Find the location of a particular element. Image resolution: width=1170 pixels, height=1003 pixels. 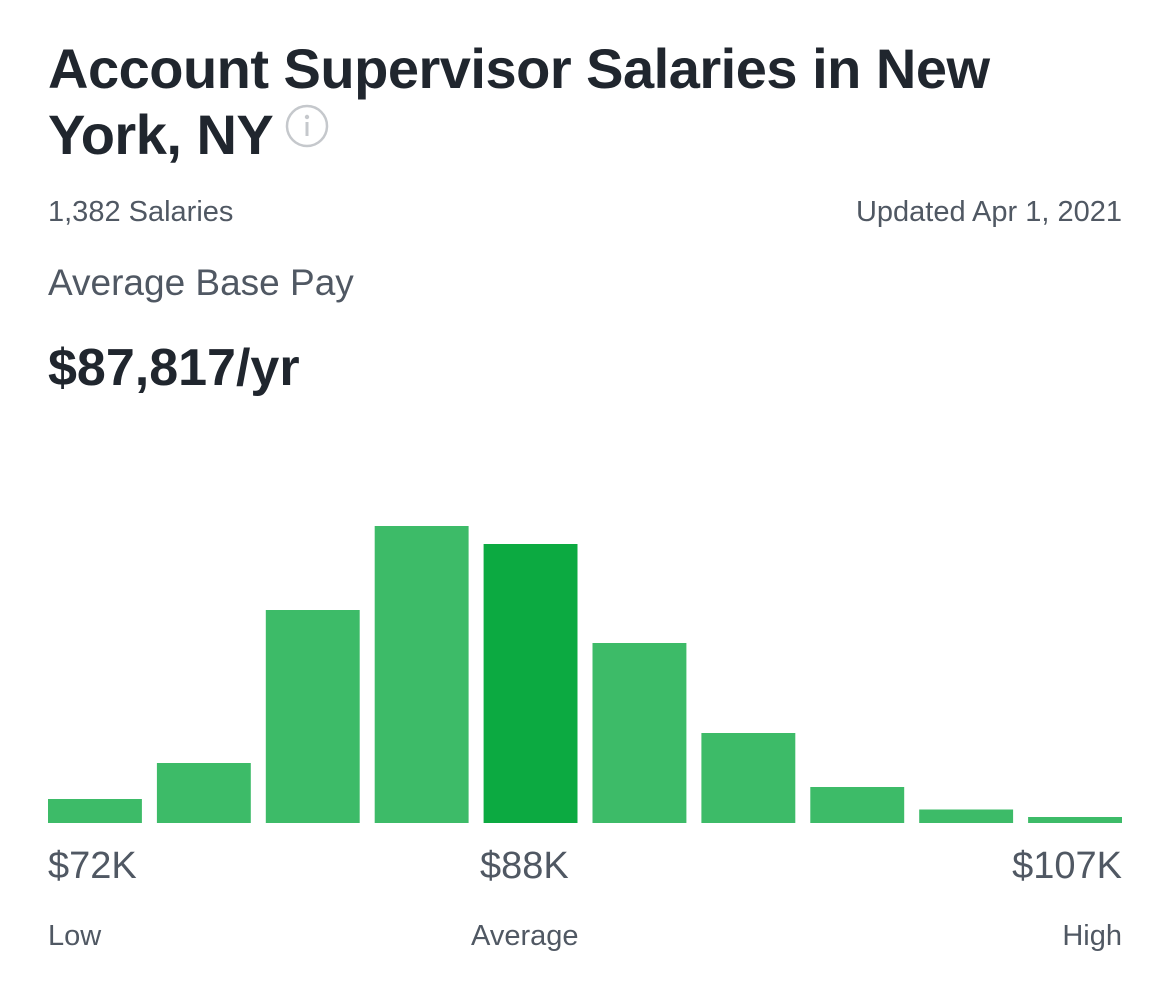

info-icon is located at coordinates (307, 126).